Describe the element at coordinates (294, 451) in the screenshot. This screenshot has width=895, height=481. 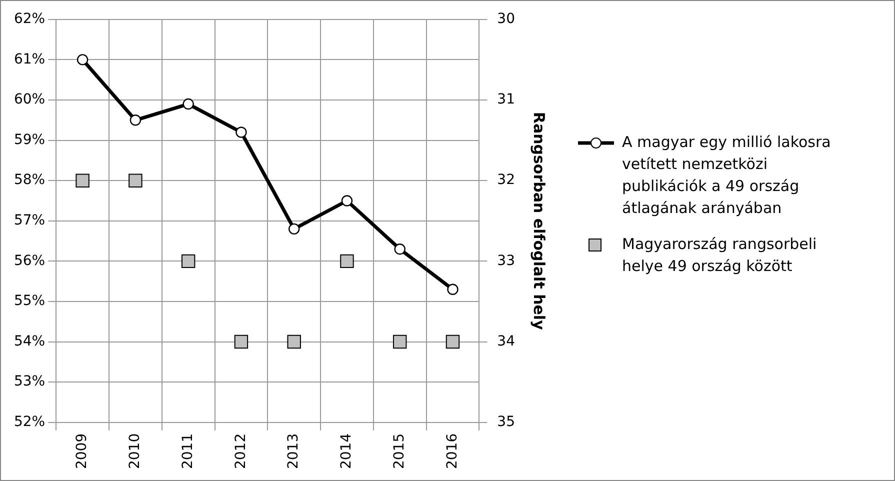
I see `x-tick-label: 2013` at that location.